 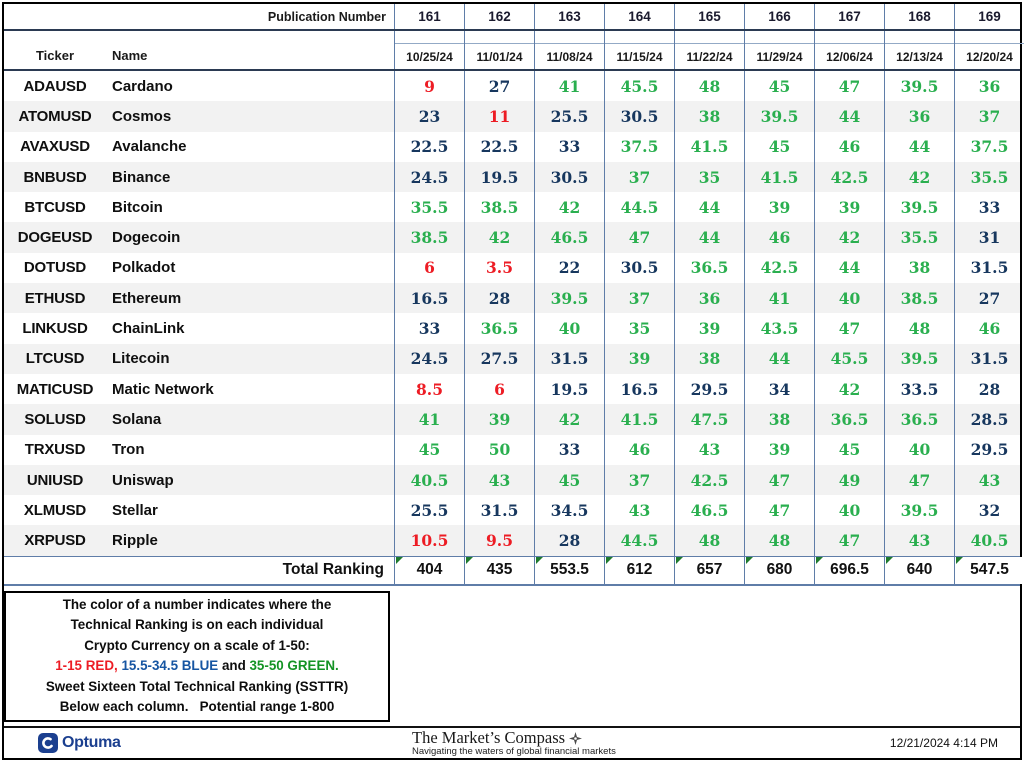 What do you see at coordinates (849, 50) in the screenshot?
I see `date-column: 12/06/24` at bounding box center [849, 50].